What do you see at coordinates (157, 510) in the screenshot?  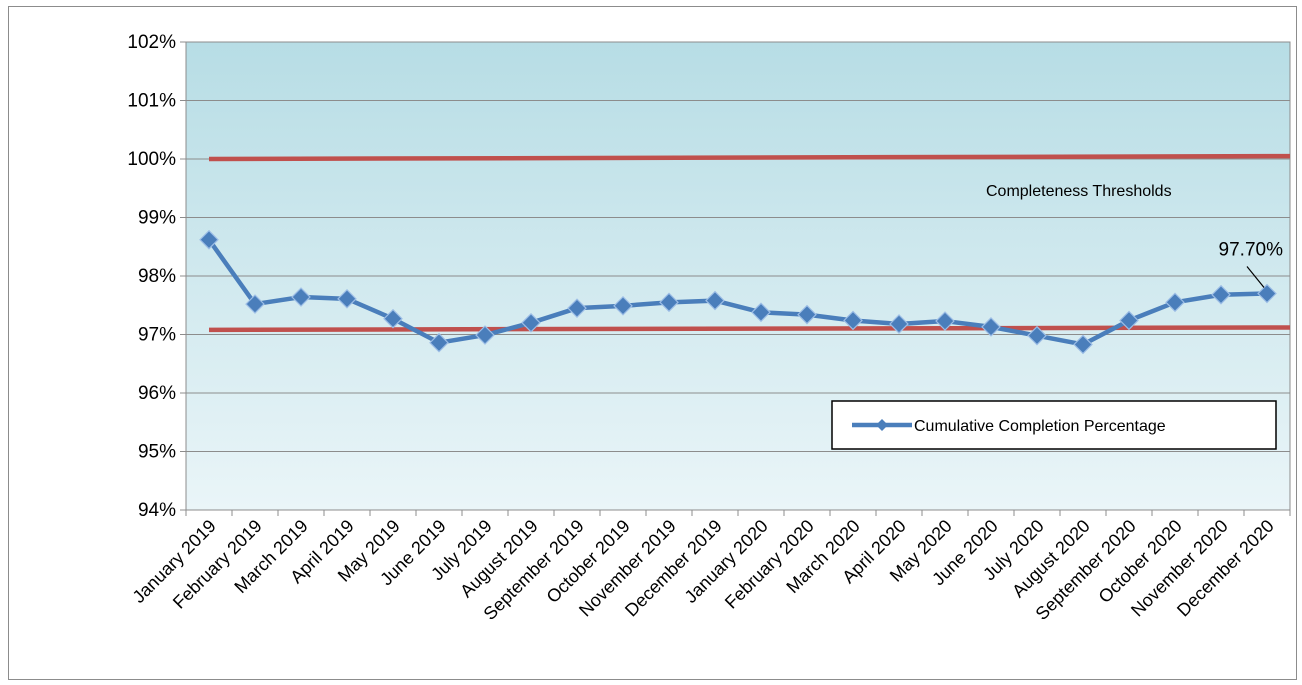 I see `y-tick-label: 94%` at bounding box center [157, 510].